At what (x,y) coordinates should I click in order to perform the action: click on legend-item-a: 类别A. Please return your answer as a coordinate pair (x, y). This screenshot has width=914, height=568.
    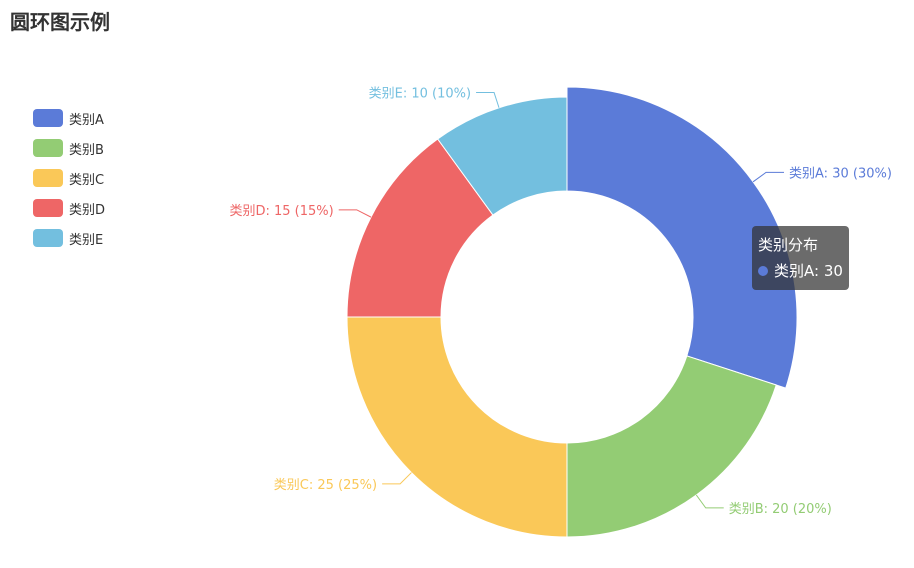
    Looking at the image, I should click on (69, 118).